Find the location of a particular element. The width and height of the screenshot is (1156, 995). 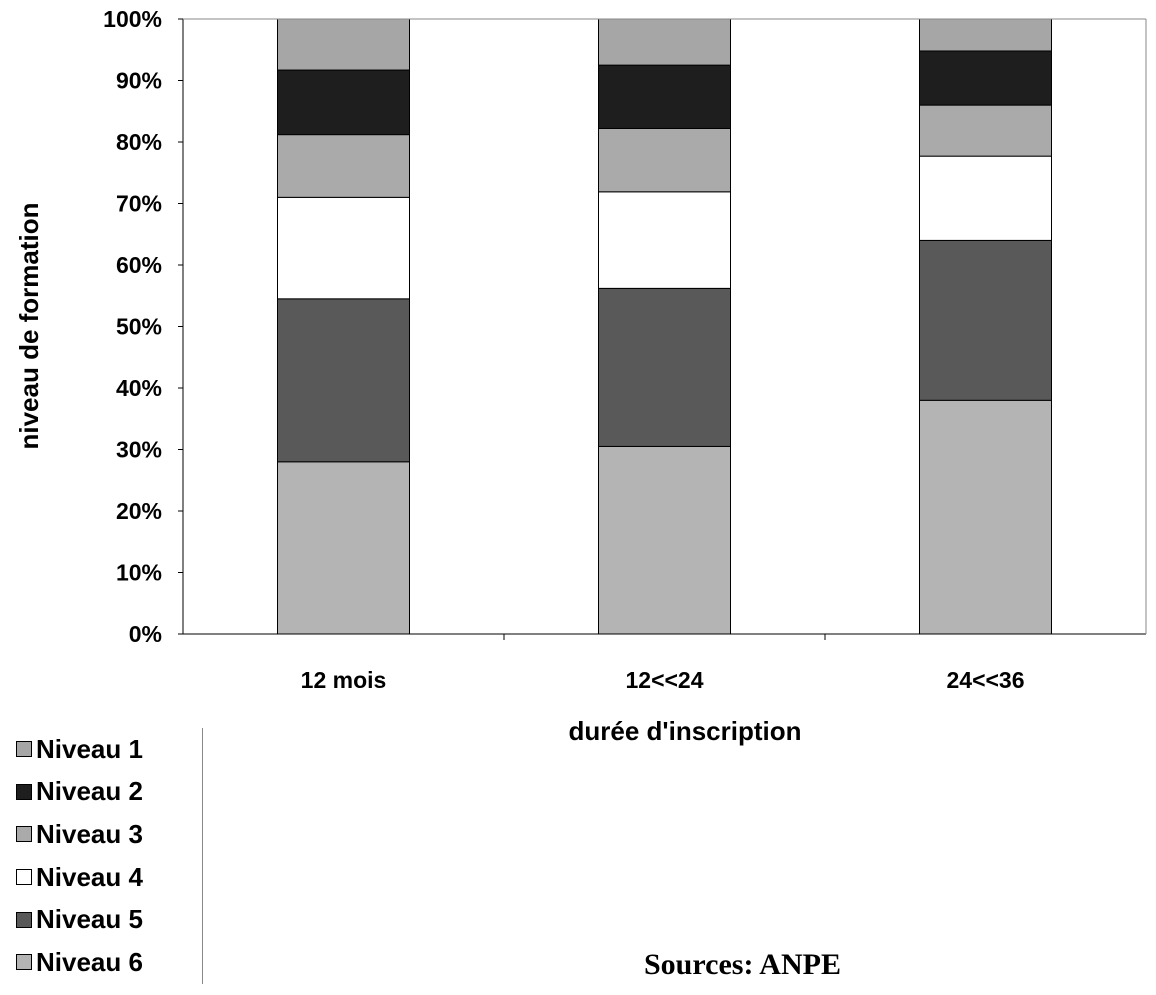

y-tick-label: 20% is located at coordinates (139, 511).